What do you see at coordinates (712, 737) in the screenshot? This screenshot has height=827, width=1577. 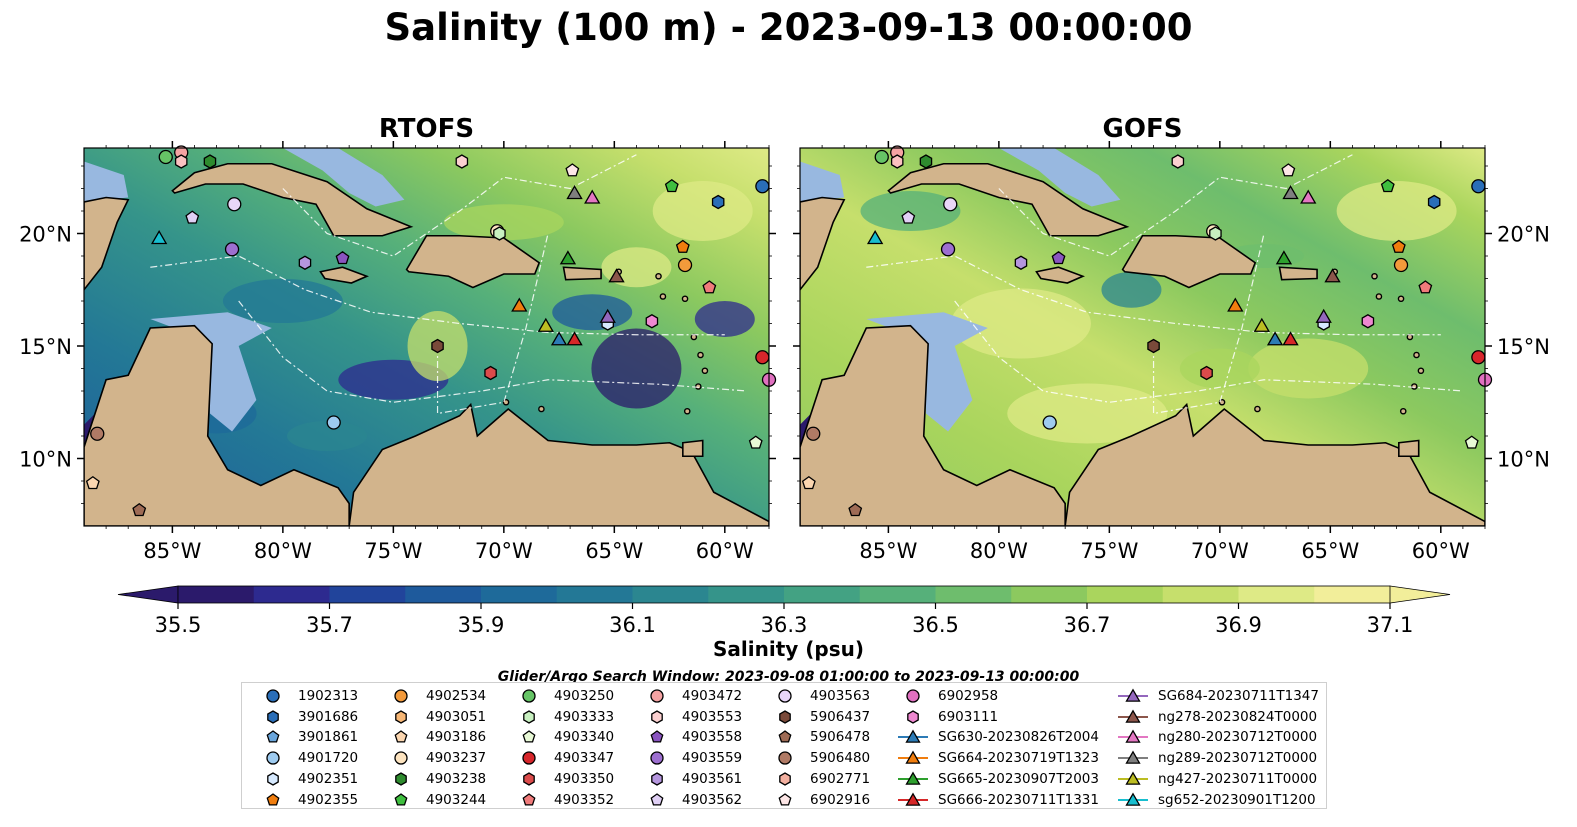 I see `legend-label: 4903558` at bounding box center [712, 737].